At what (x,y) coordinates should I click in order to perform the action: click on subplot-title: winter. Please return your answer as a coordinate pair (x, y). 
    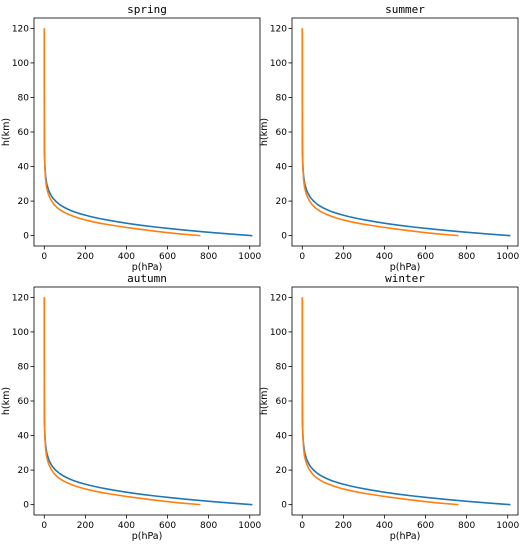
    Looking at the image, I should click on (405, 278).